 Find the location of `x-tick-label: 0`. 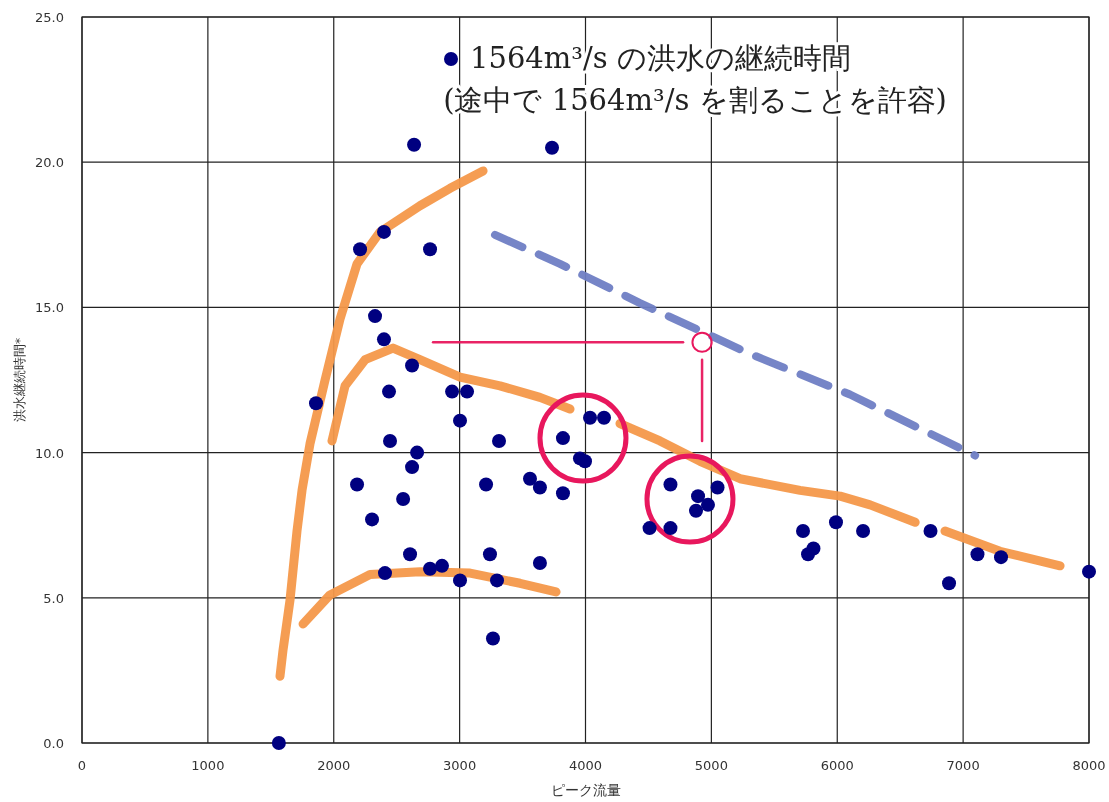

x-tick-label: 0 is located at coordinates (82, 765).